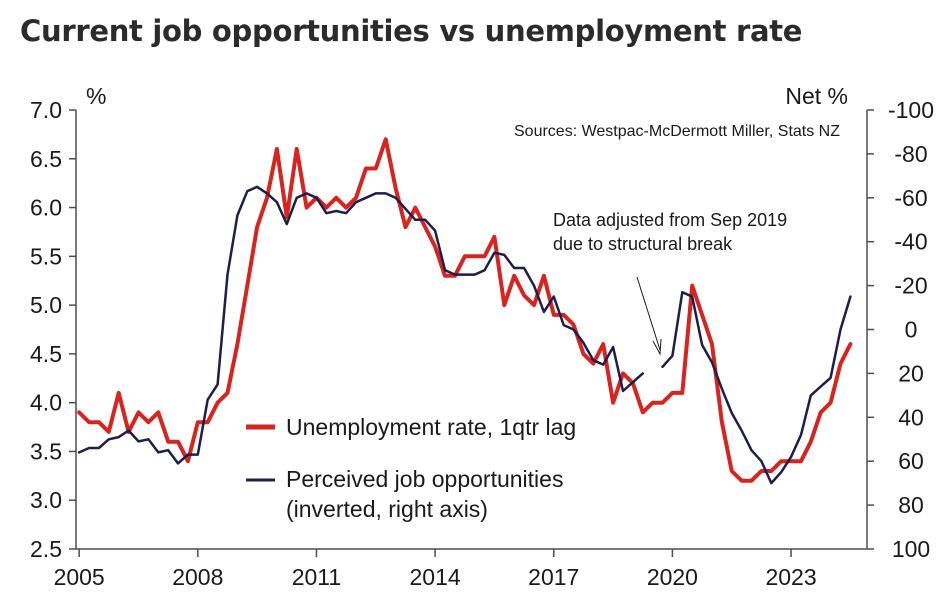 Image resolution: width=941 pixels, height=601 pixels. Describe the element at coordinates (910, 154) in the screenshot. I see `right-tick-label: -80` at that location.